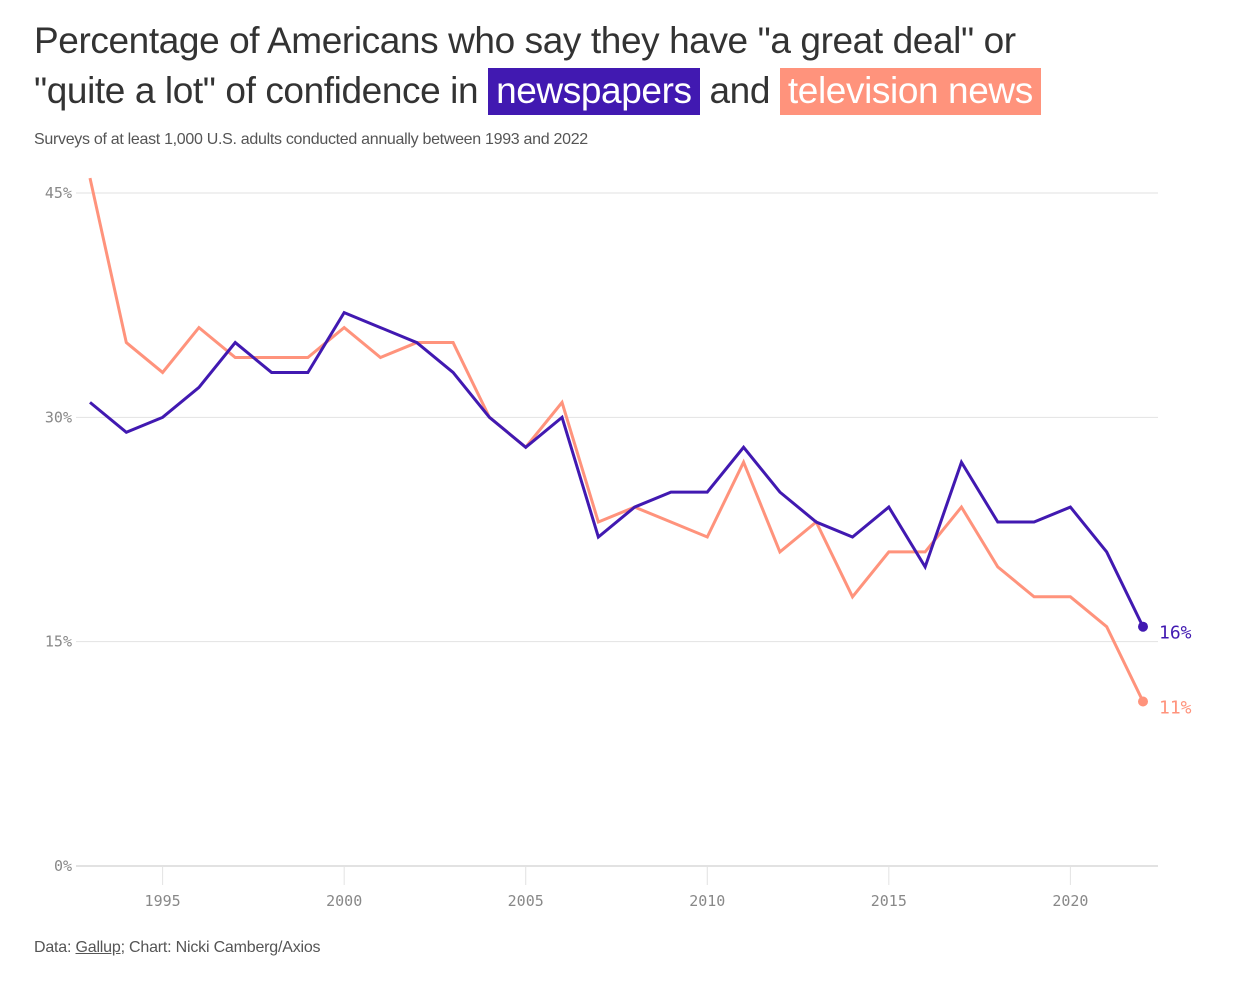  I want to click on x-tick-label: 1995, so click(163, 901).